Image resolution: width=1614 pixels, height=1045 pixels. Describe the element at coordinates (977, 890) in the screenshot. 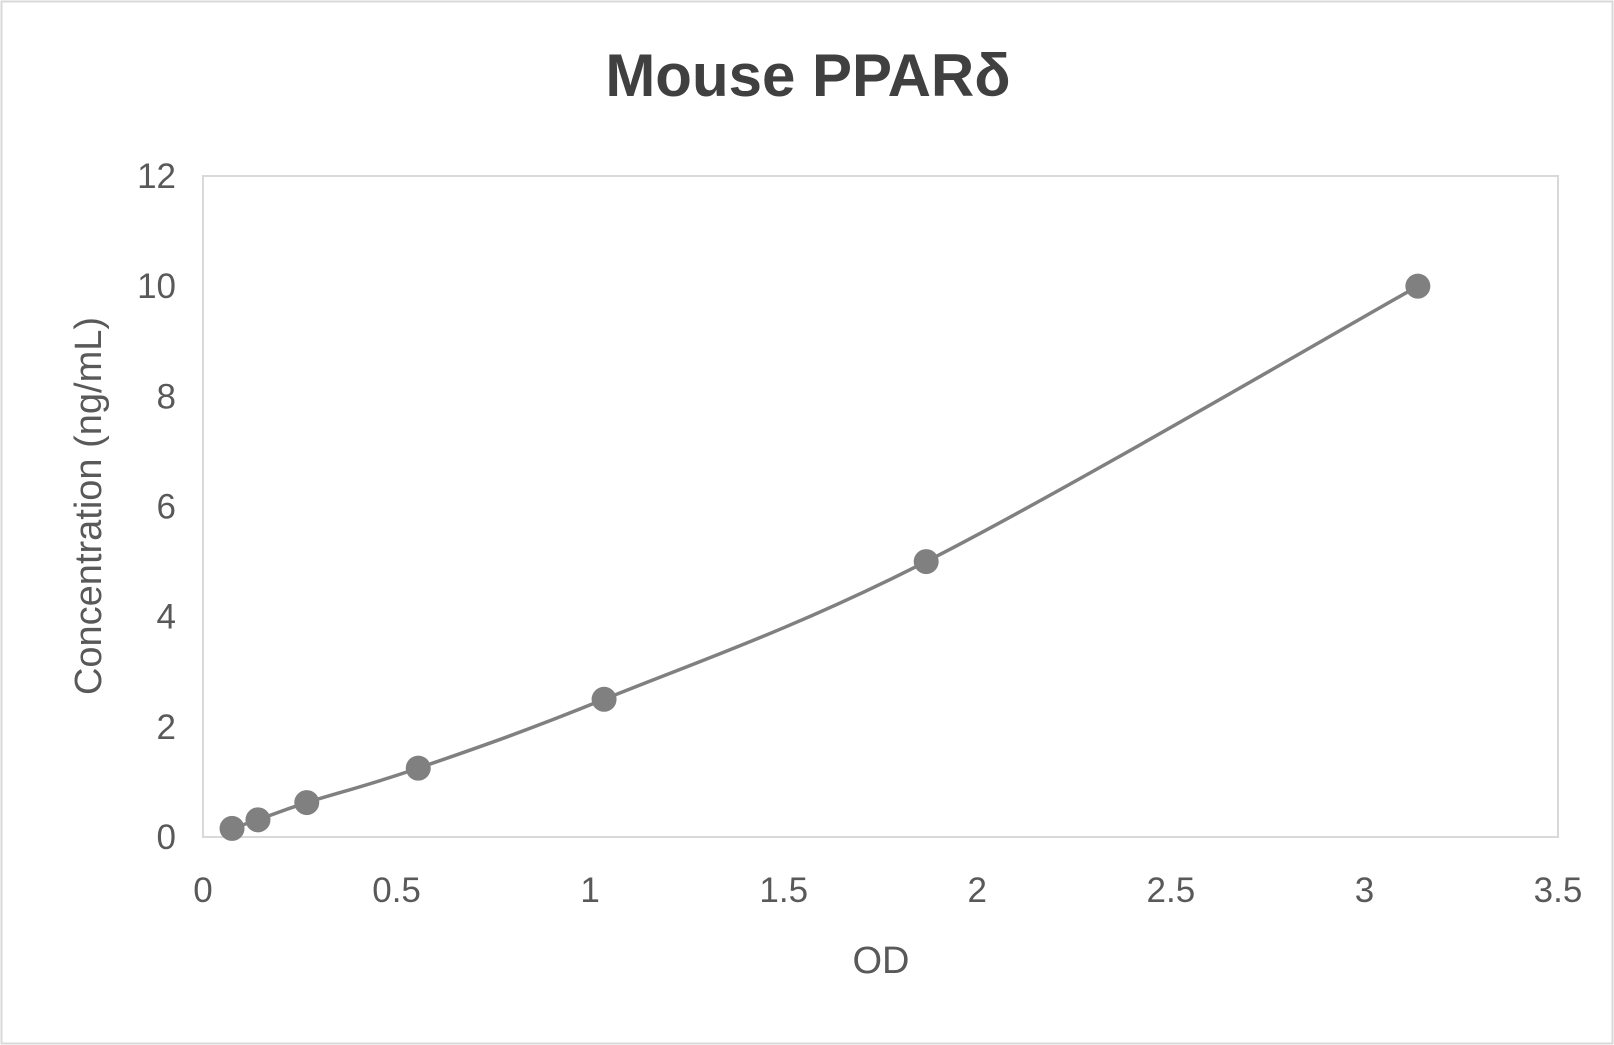

I see `x-tick-label: 2` at that location.